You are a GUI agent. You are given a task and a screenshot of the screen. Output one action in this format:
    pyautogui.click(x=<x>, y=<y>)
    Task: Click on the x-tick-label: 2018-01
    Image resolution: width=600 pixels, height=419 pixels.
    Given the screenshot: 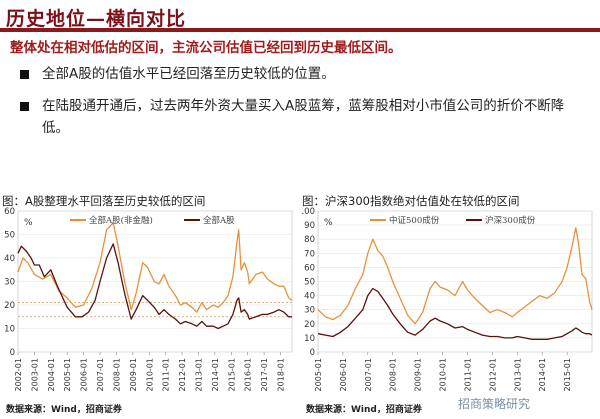 What is the action you would take?
    pyautogui.click(x=281, y=374)
    